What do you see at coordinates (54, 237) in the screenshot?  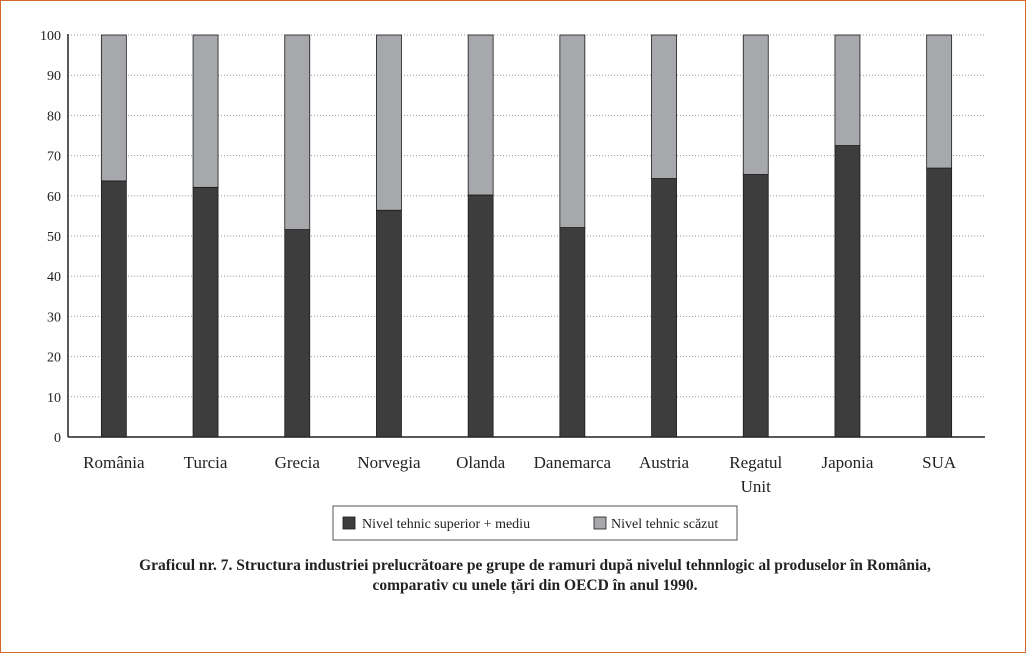 I see `y-tick-label: 50` at bounding box center [54, 237].